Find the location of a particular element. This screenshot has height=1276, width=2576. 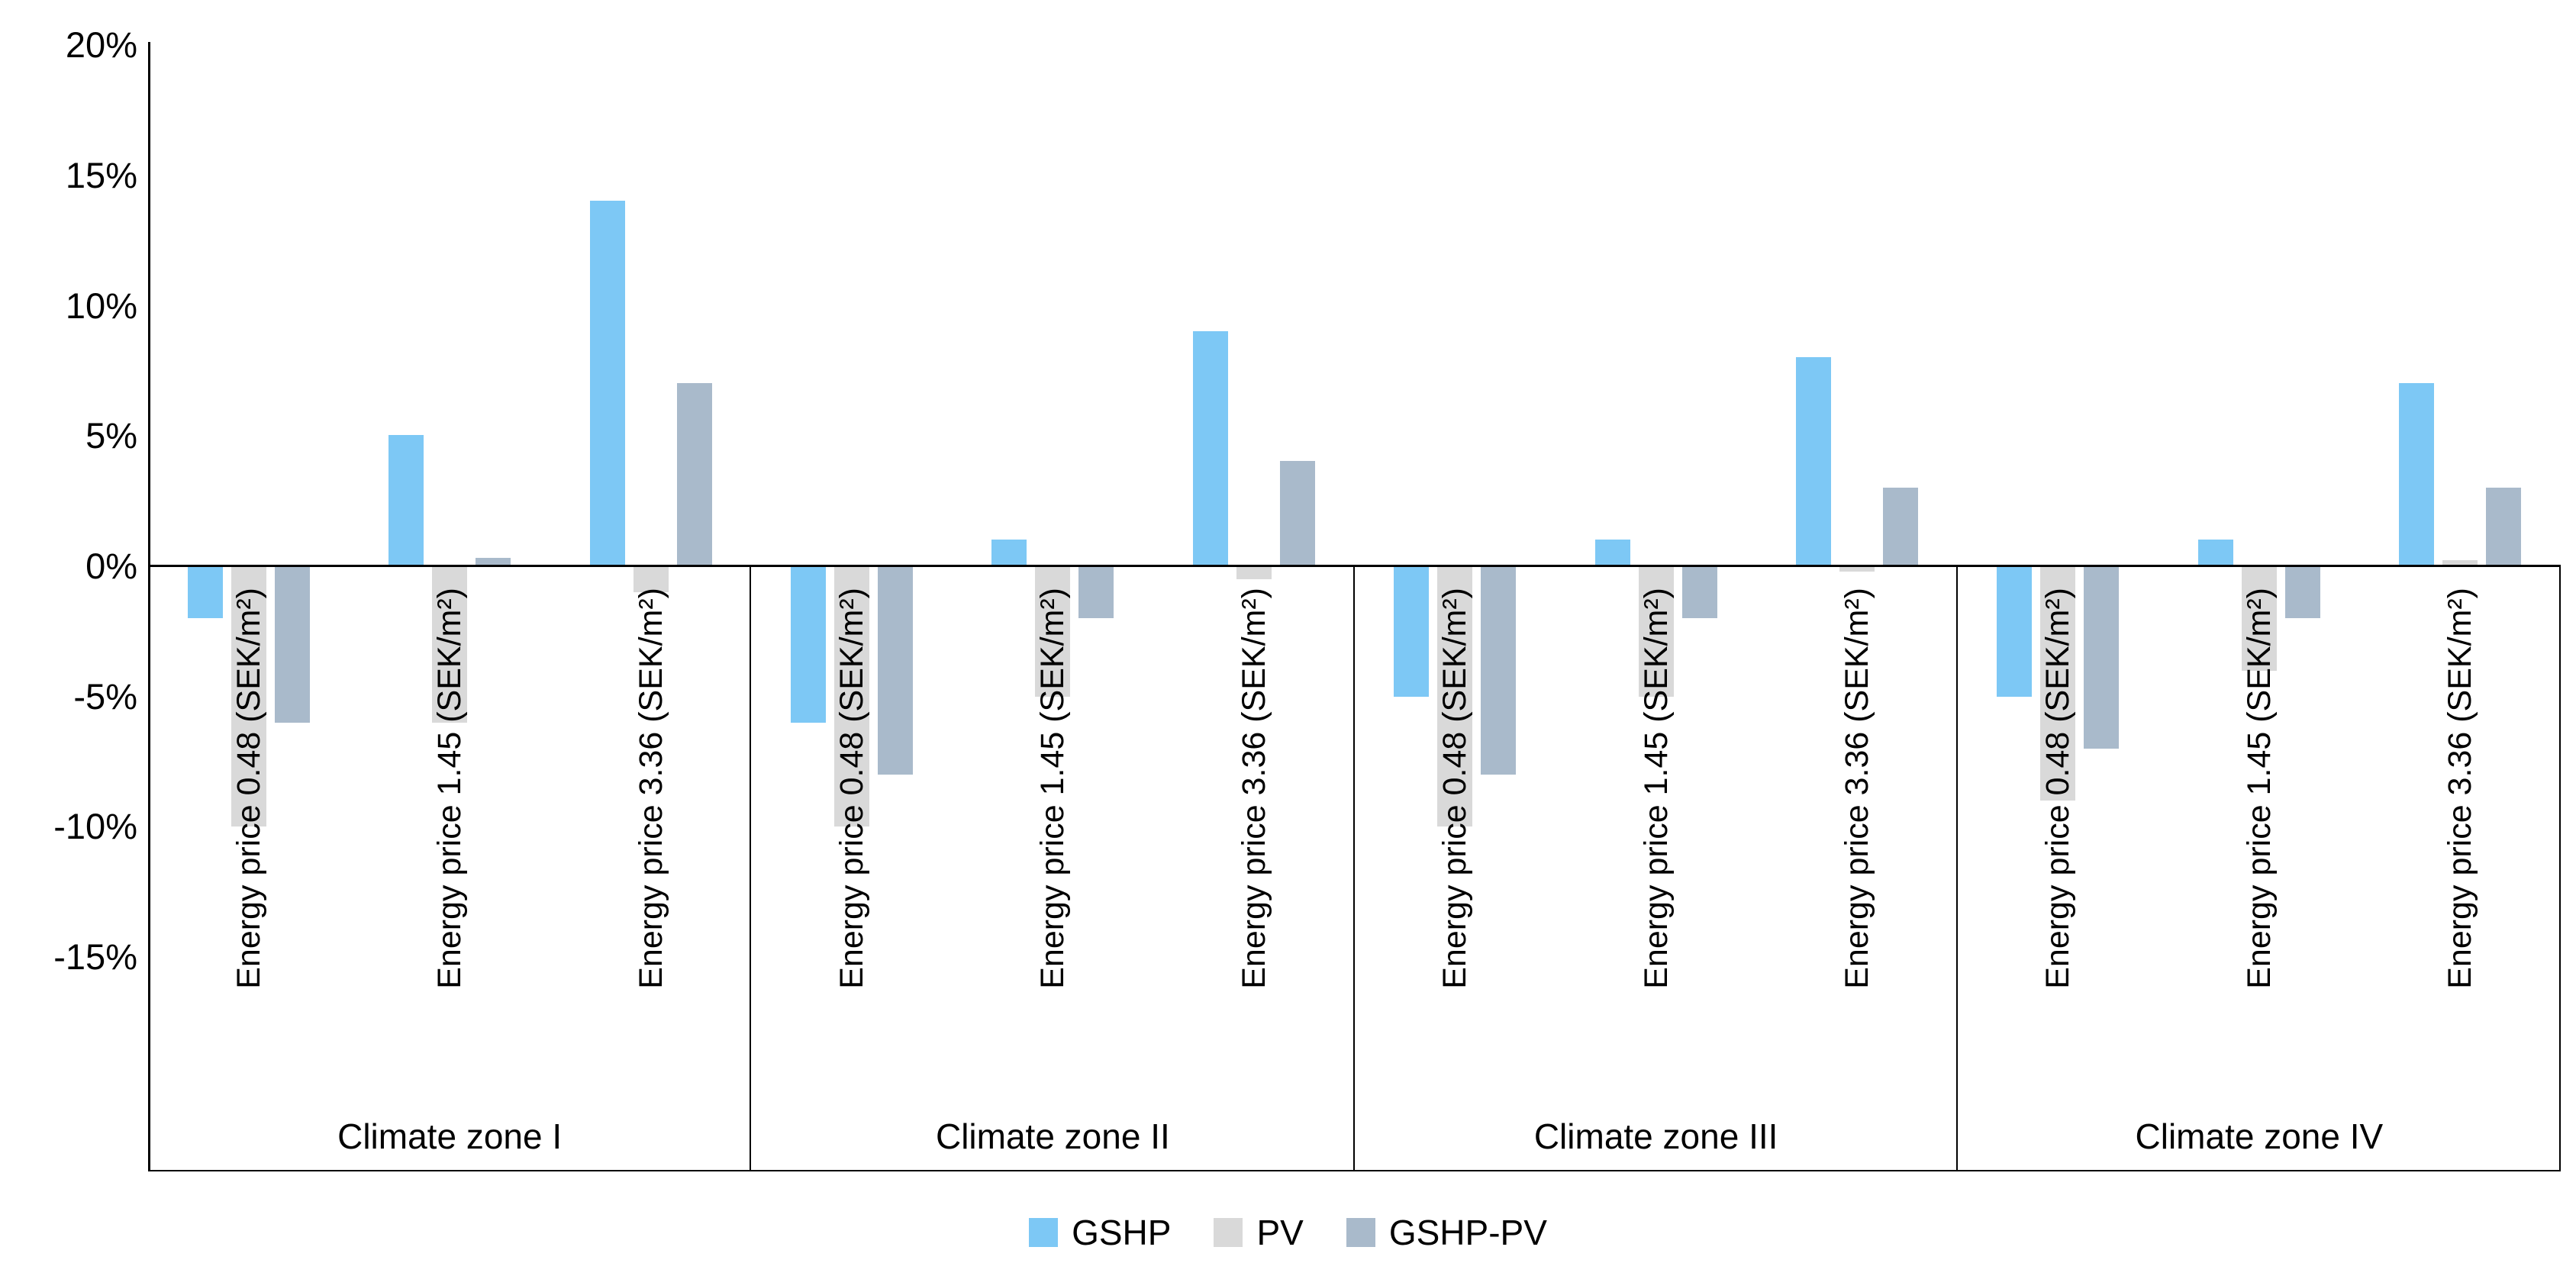

y-axis-tick-label: 15% is located at coordinates (101, 175).